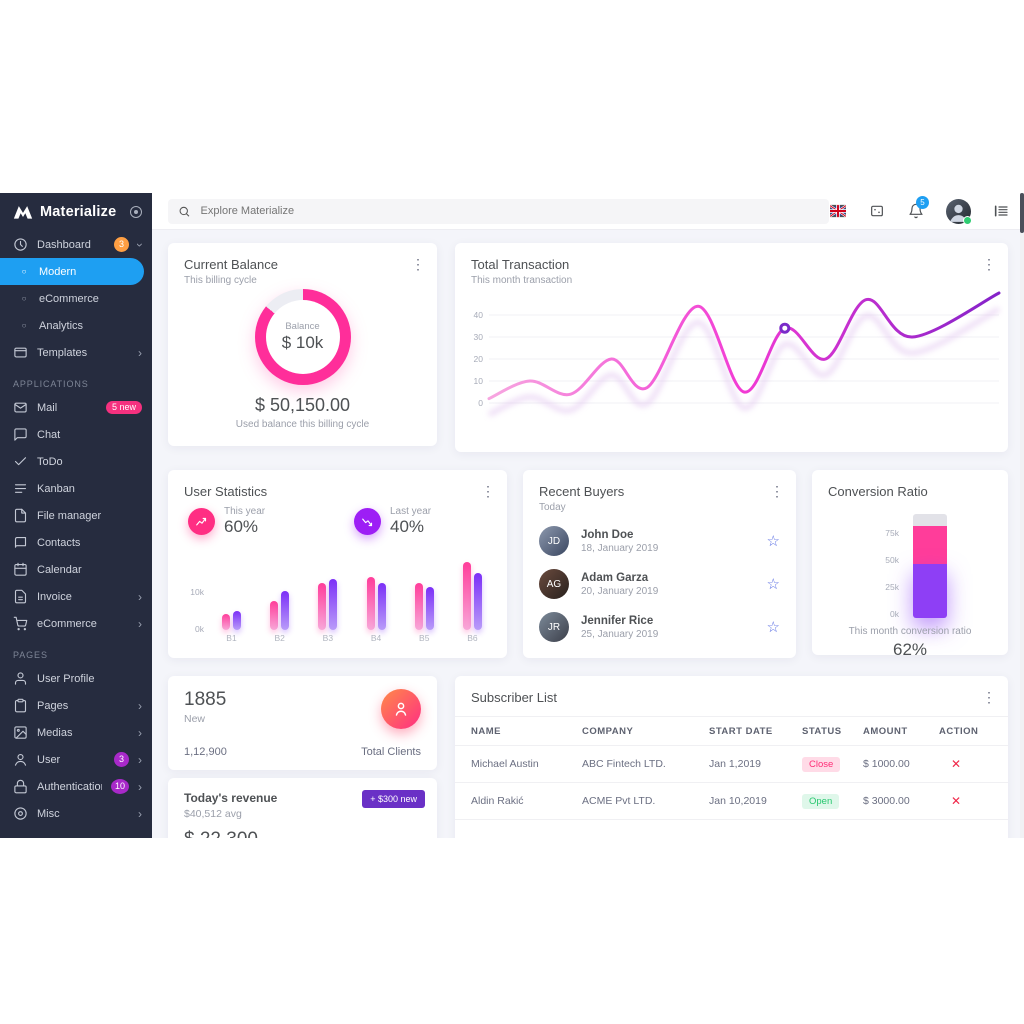 This screenshot has width=1024, height=1024. What do you see at coordinates (838, 211) in the screenshot?
I see `language-flag-icon` at bounding box center [838, 211].